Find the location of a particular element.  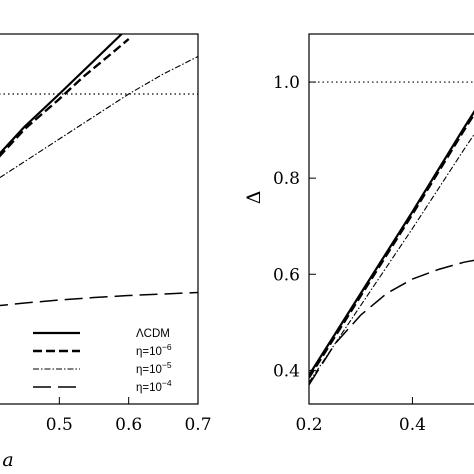

y-tick-label: 0.4 is located at coordinates (286, 371).